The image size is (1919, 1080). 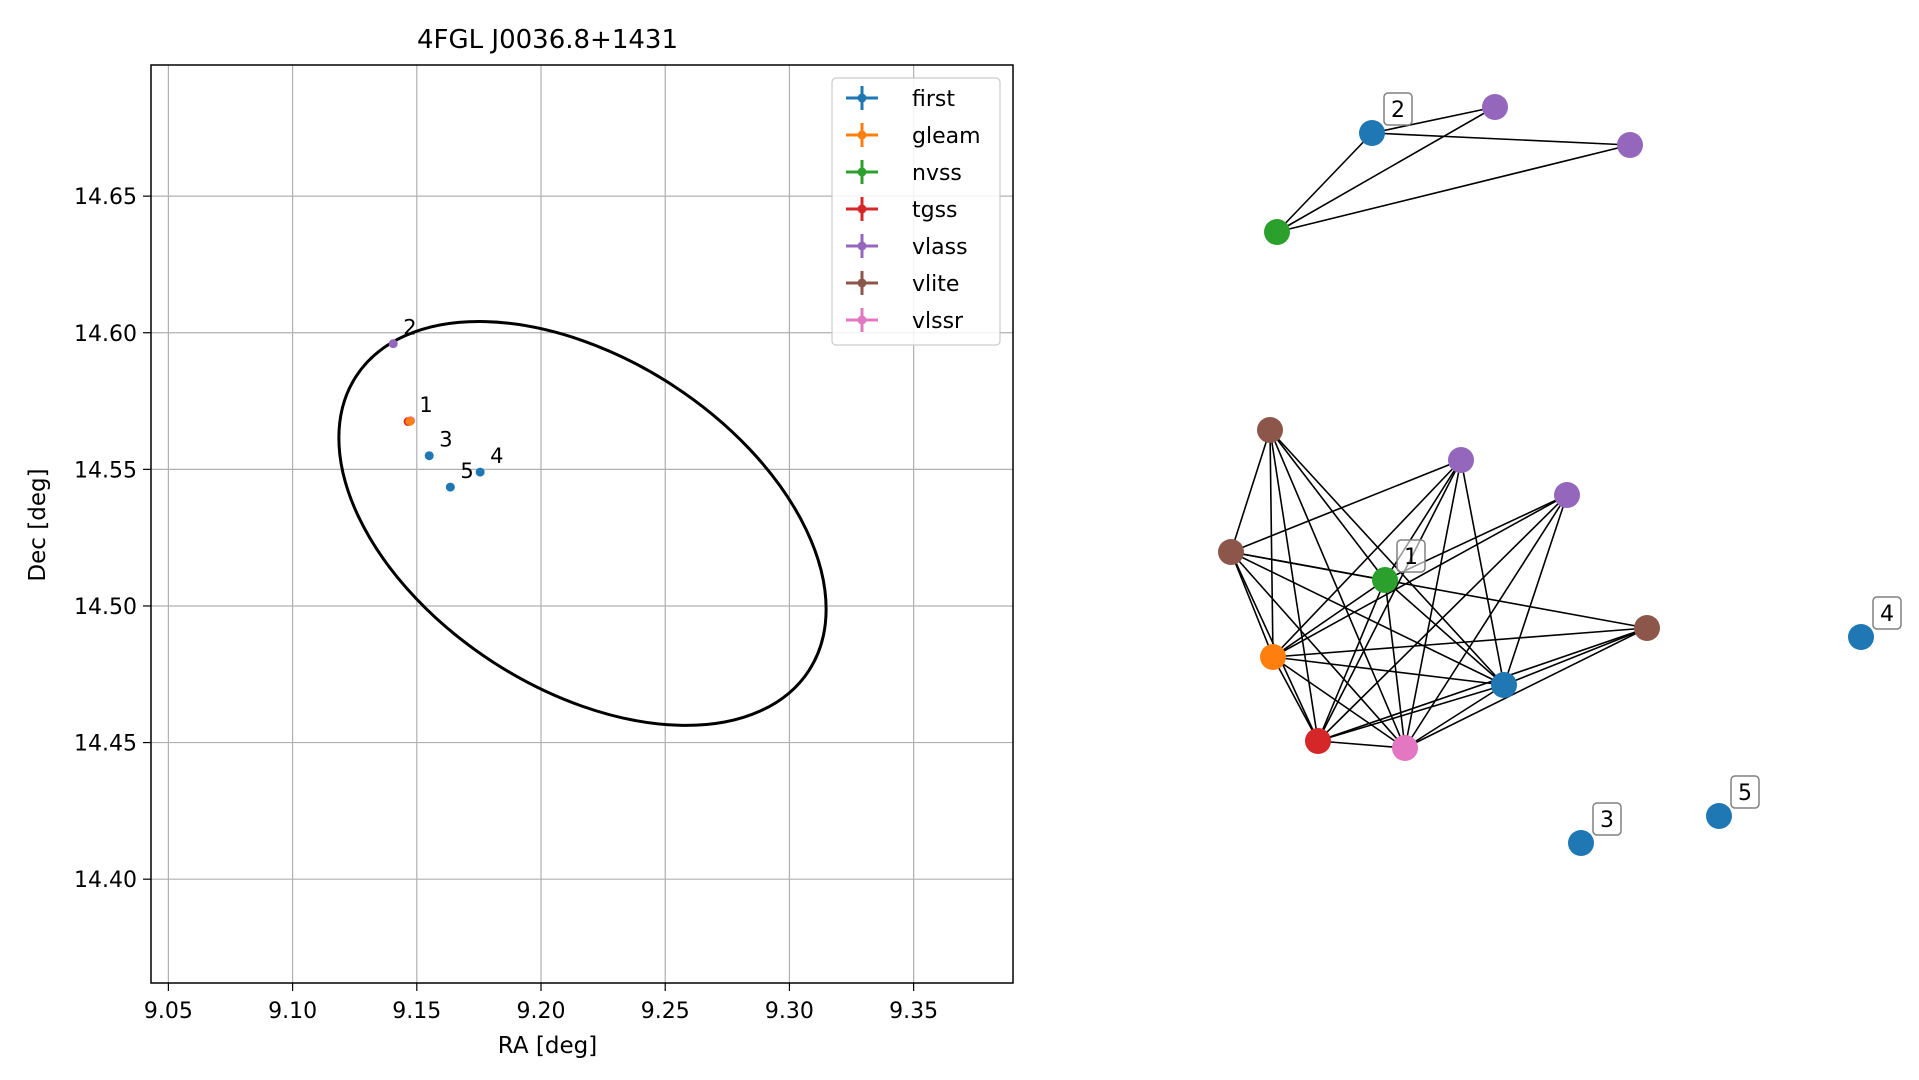 I want to click on x-tick-label: 9.20, so click(x=541, y=1011).